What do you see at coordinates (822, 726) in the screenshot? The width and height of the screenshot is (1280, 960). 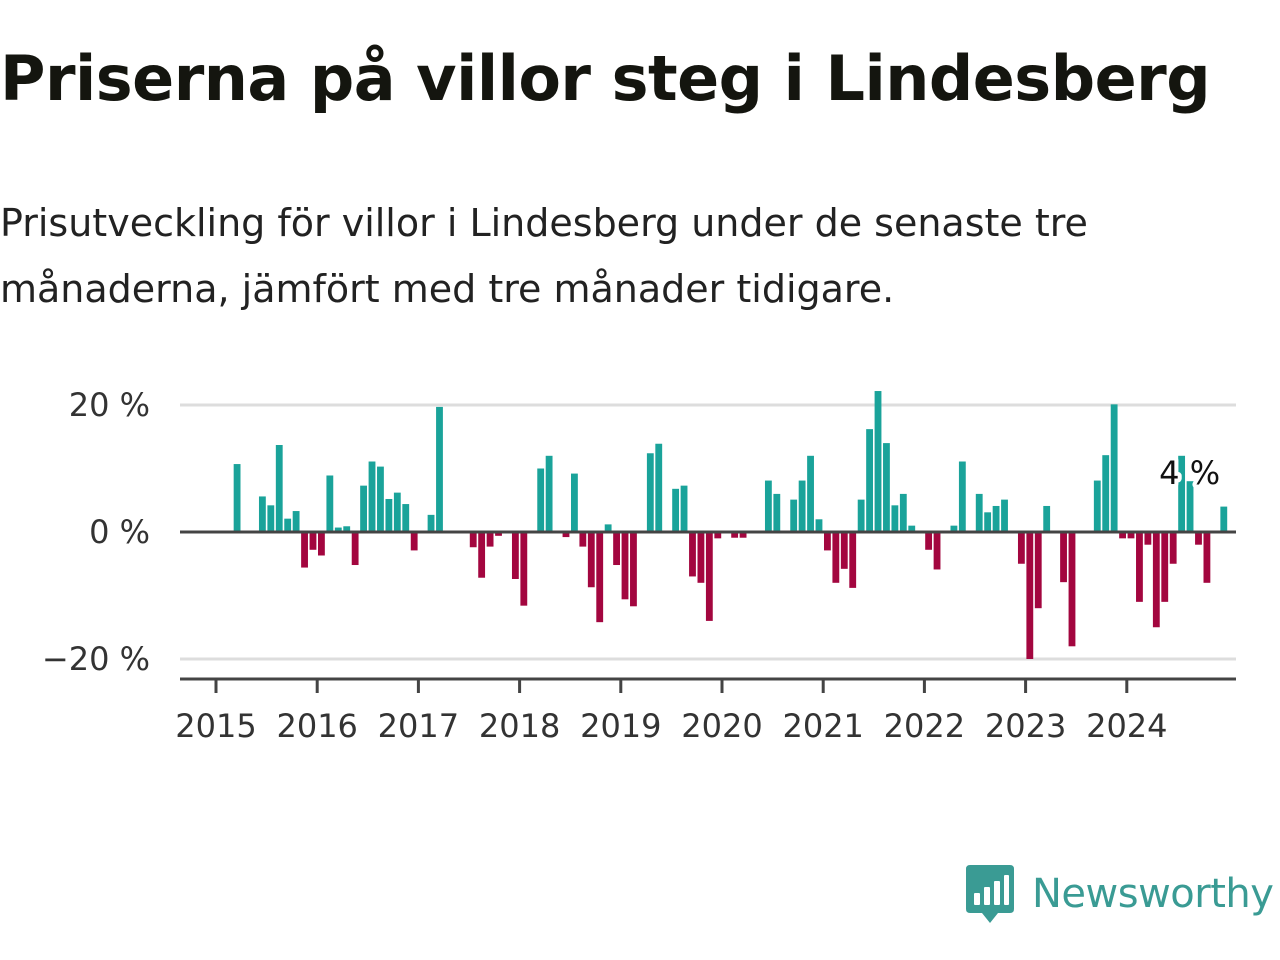 I see `x-tick-label: 2021` at bounding box center [822, 726].